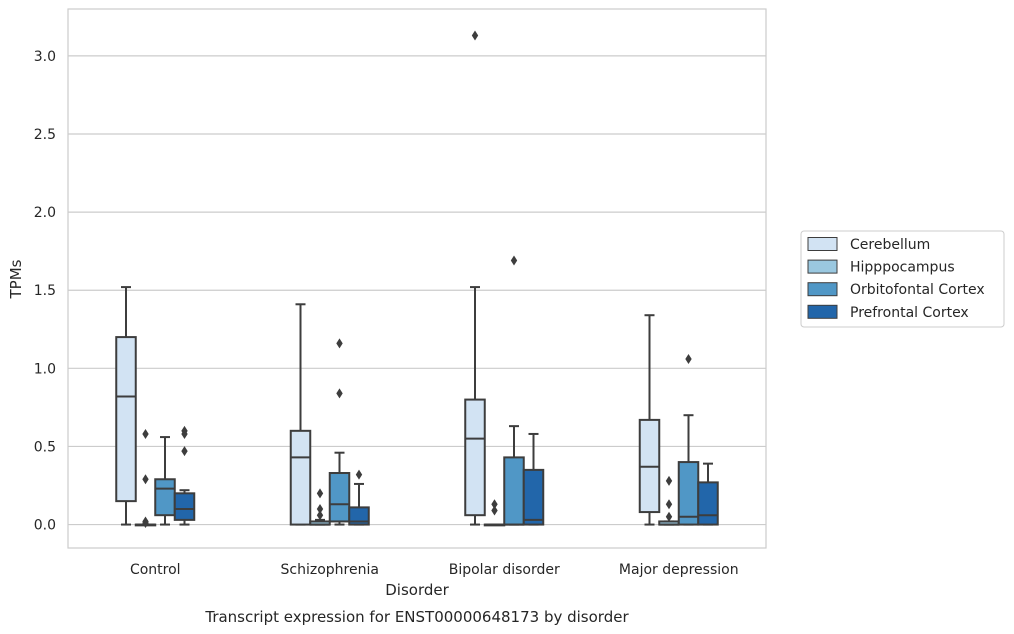 This screenshot has height=634, width=1014. I want to click on x-tick-label: Major depression, so click(679, 570).